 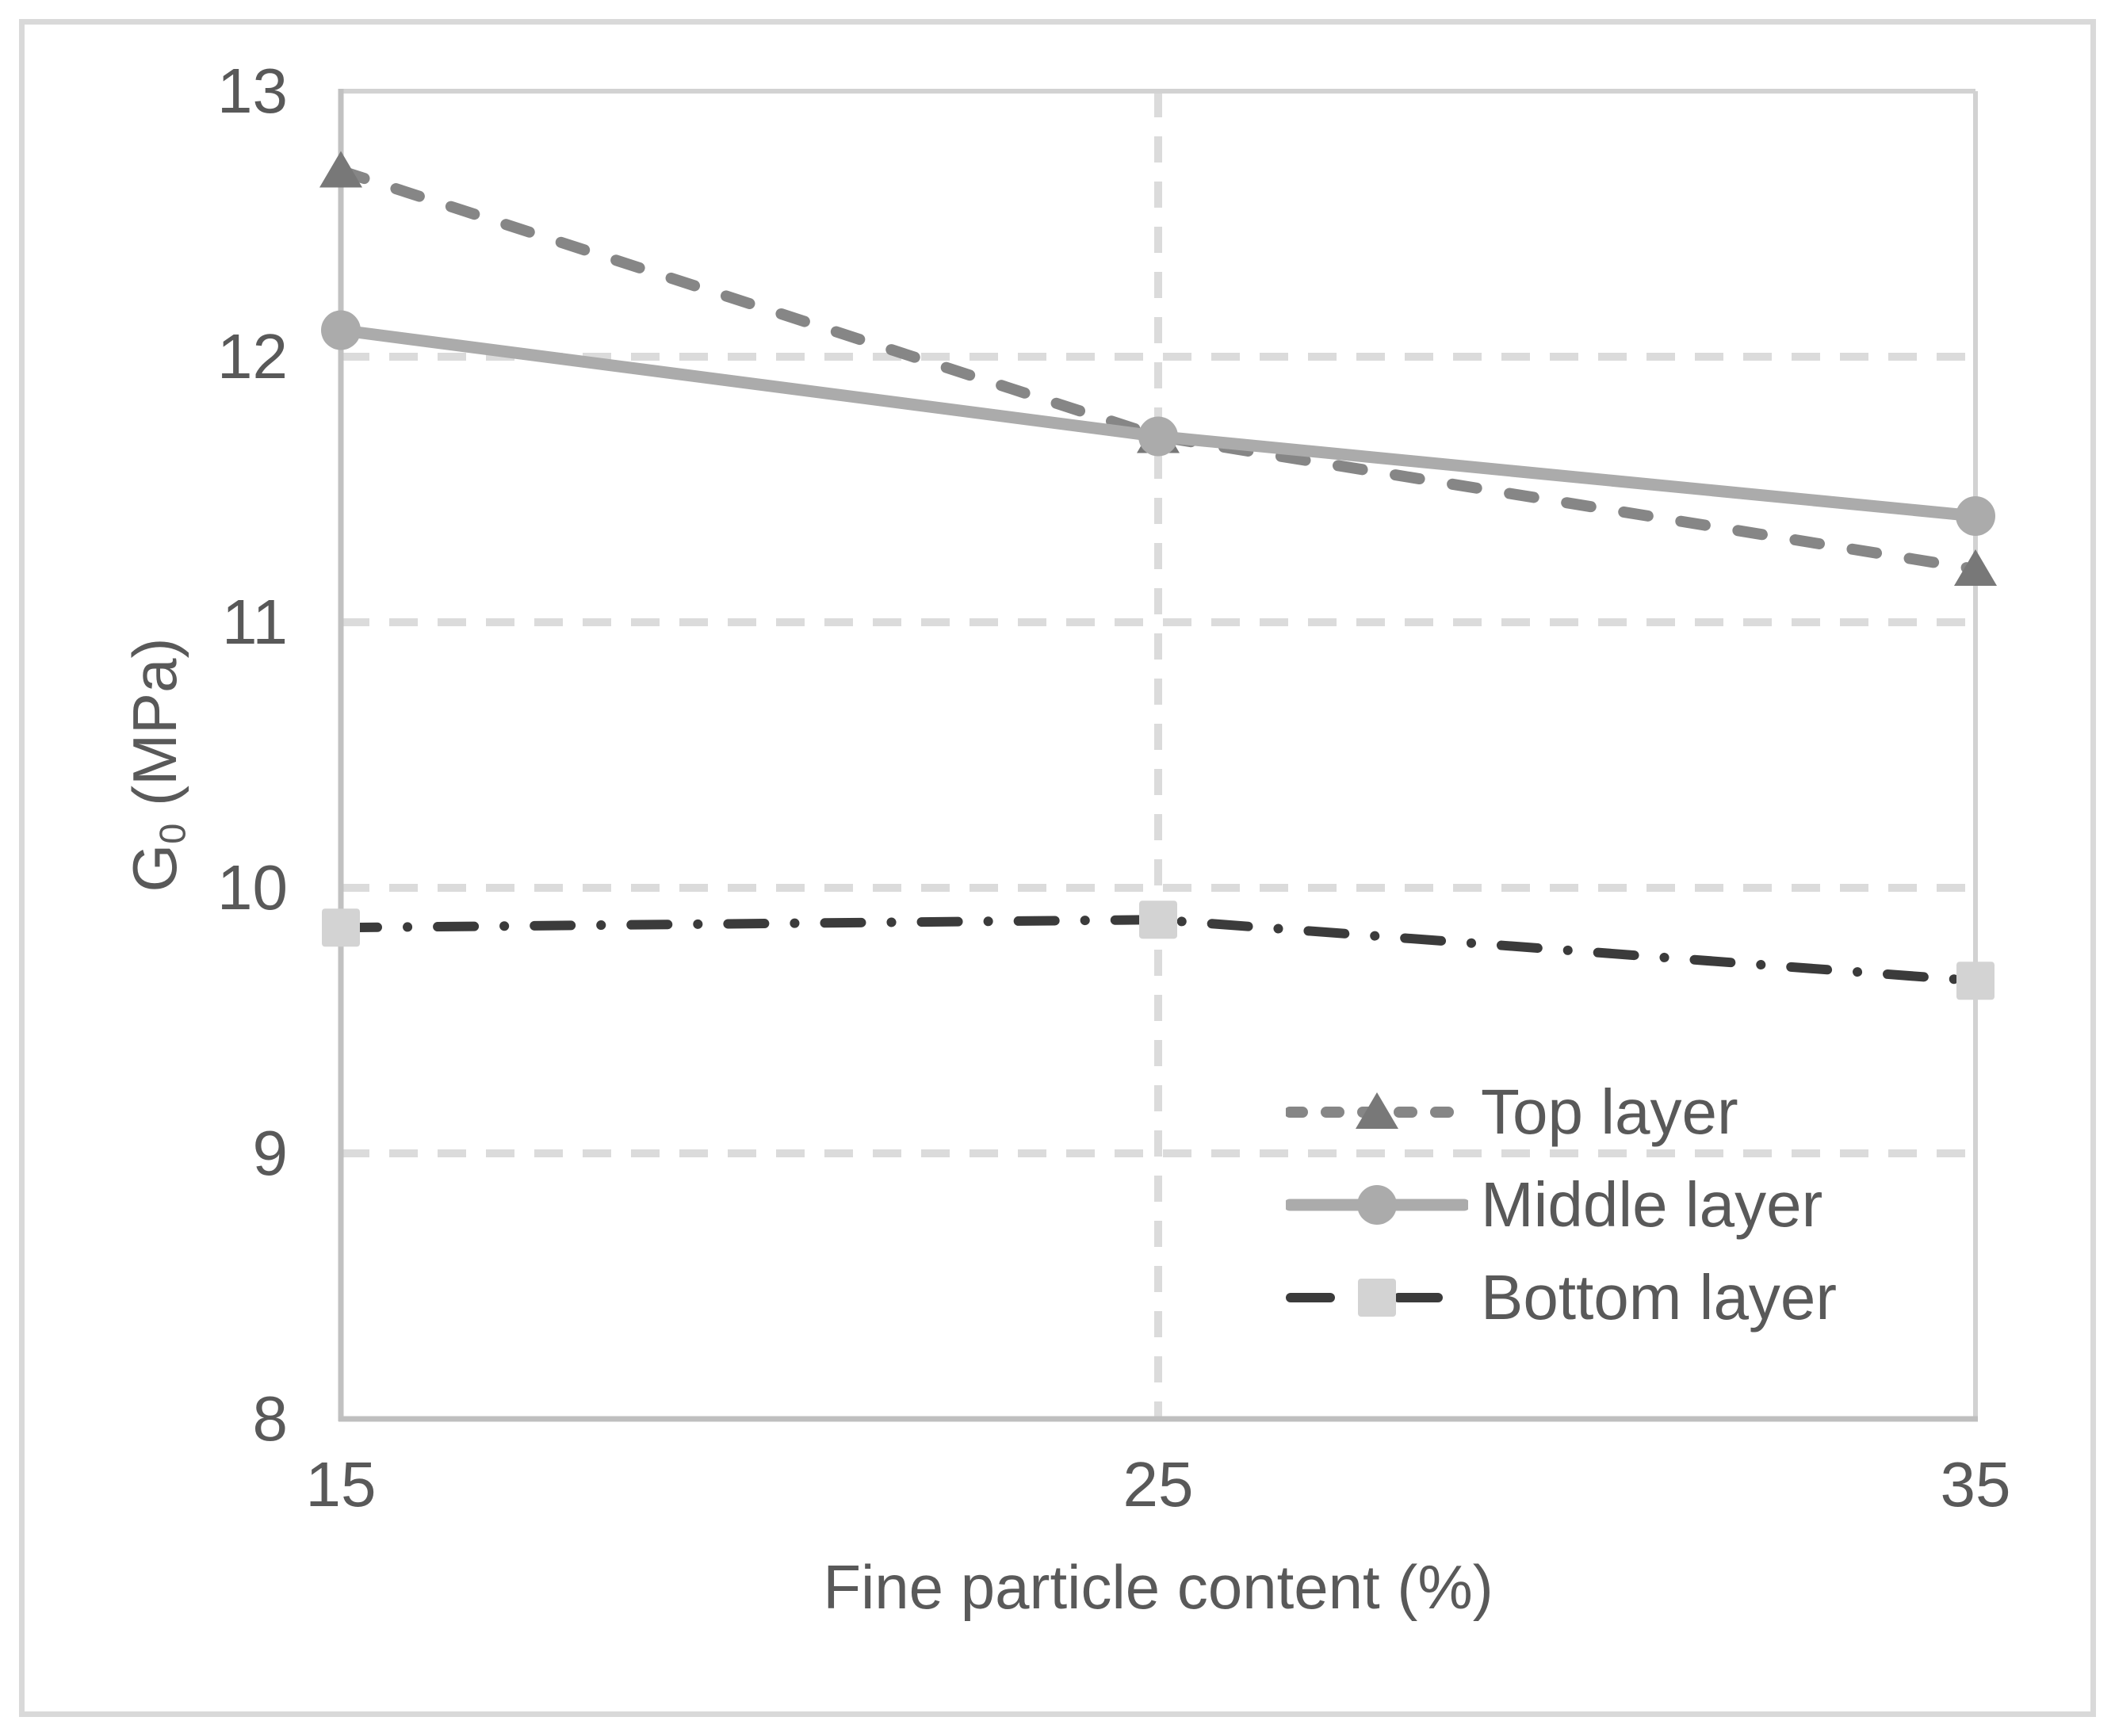 I want to click on y-axis-title-subscript: 0, so click(x=172, y=833).